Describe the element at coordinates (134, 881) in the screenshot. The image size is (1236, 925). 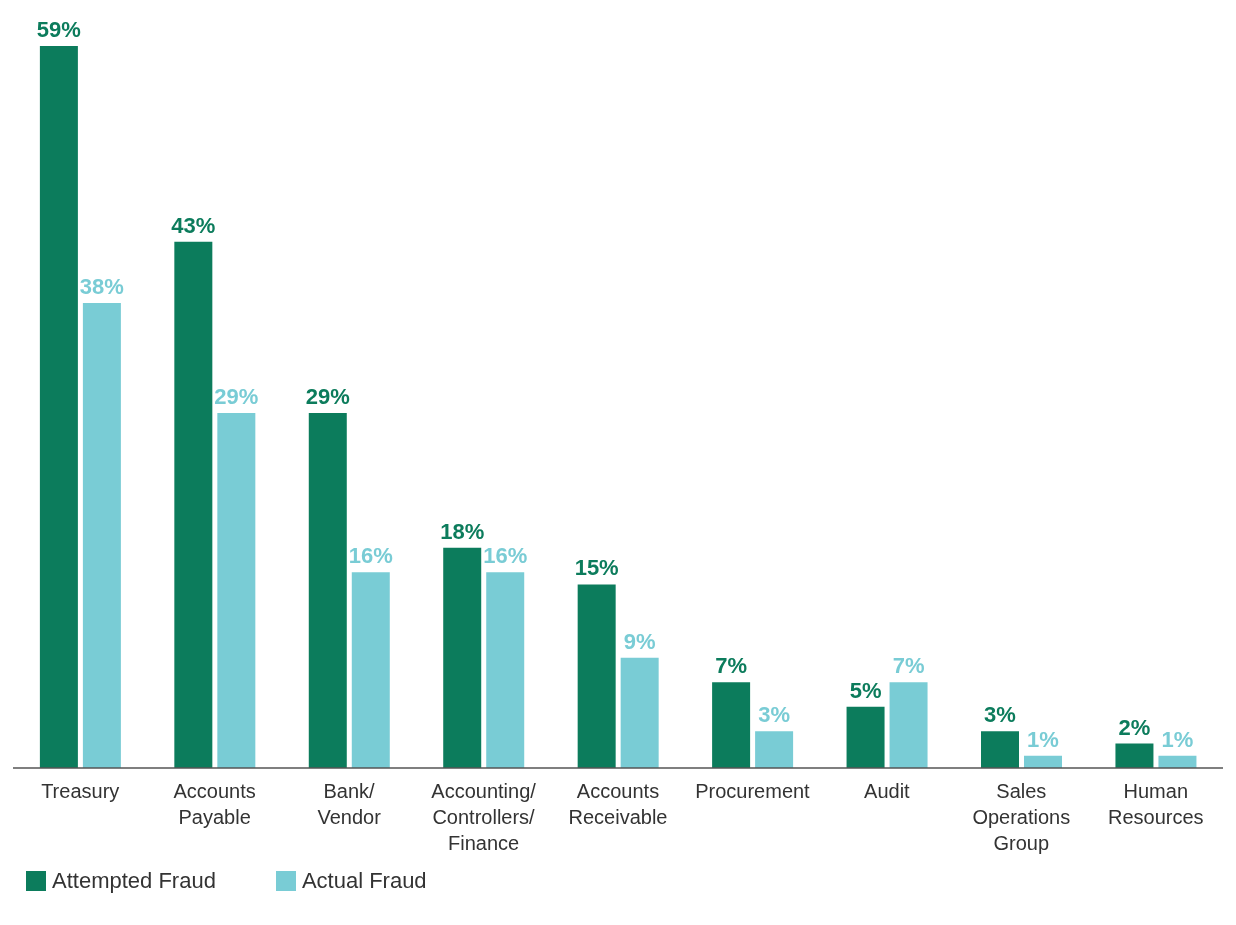
I see `legend-label: Attempted Fraud` at that location.